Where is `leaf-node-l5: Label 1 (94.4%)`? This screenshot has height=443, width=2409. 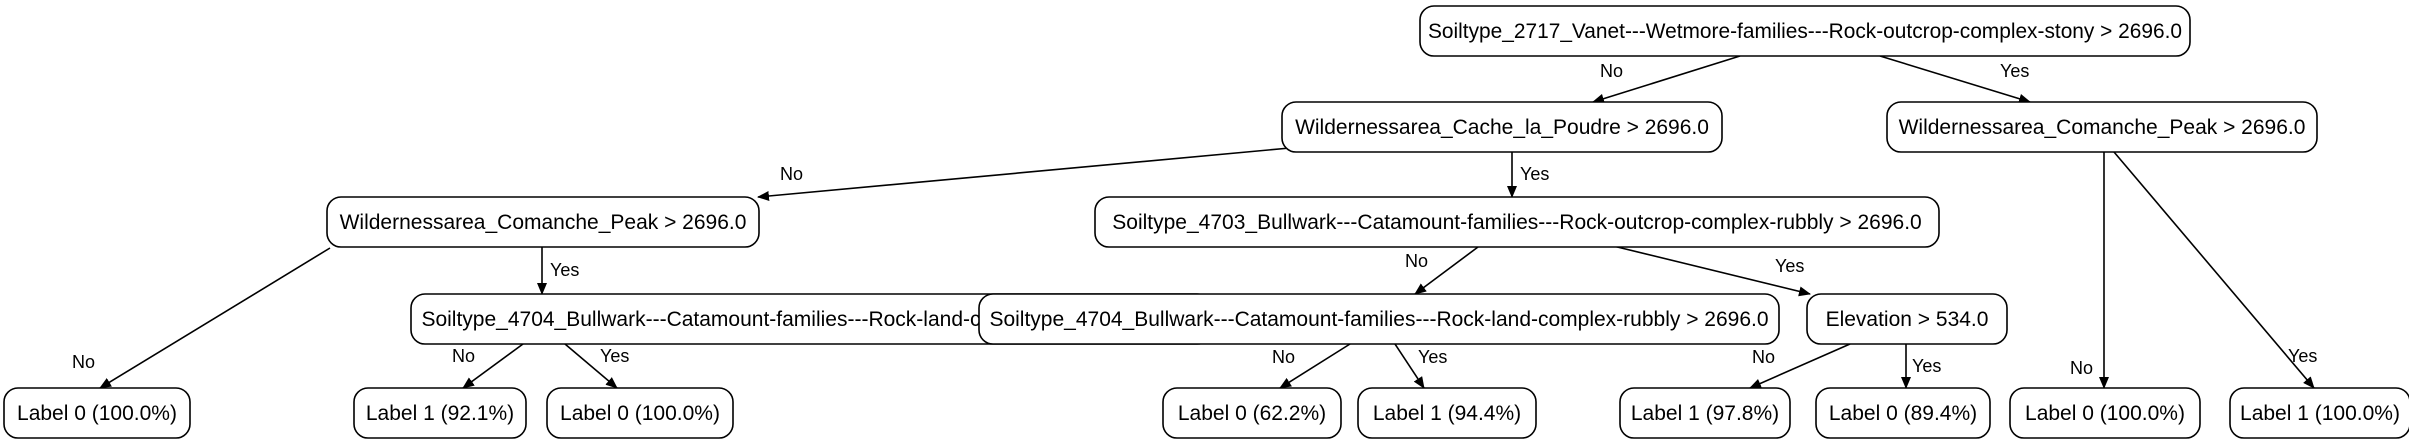 leaf-node-l5: Label 1 (94.4%) is located at coordinates (1447, 413).